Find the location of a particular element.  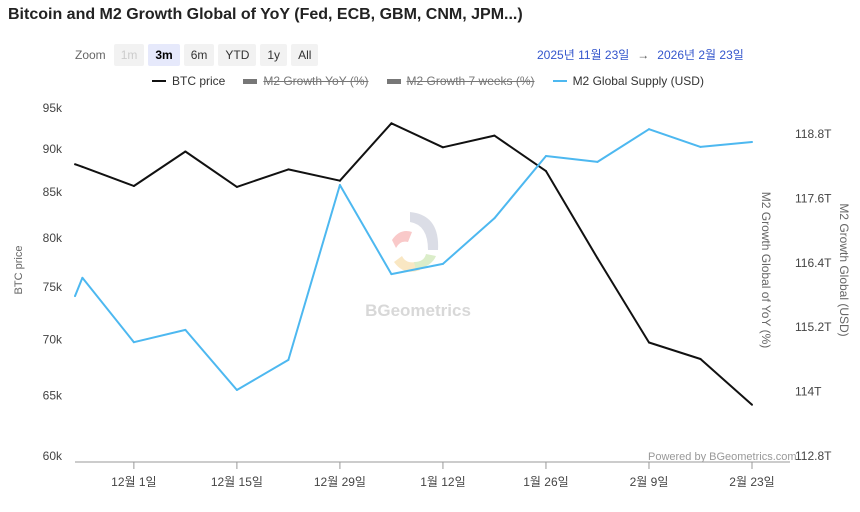

legend-item-m2-supply: M2 Global Supply (USD) is located at coordinates (628, 81).